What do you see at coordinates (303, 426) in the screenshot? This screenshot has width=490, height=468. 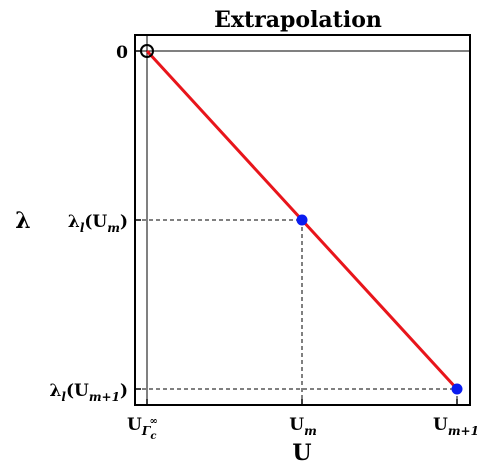 I see `x-tick-label-um: Um` at bounding box center [303, 426].